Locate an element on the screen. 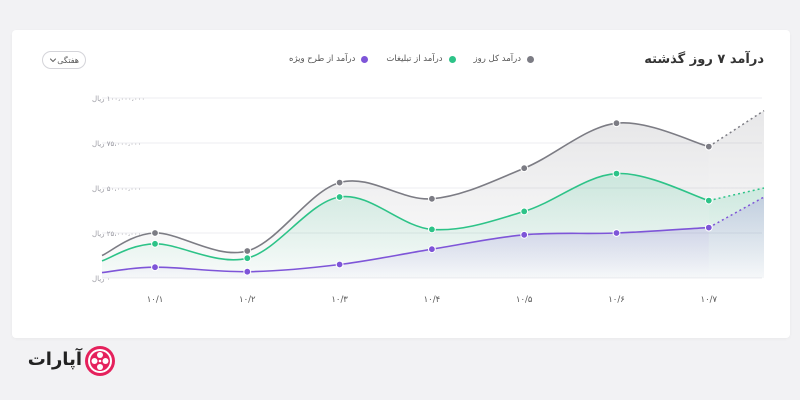 This screenshot has width=800, height=400. legend-item: درآمد کل روز is located at coordinates (504, 59).